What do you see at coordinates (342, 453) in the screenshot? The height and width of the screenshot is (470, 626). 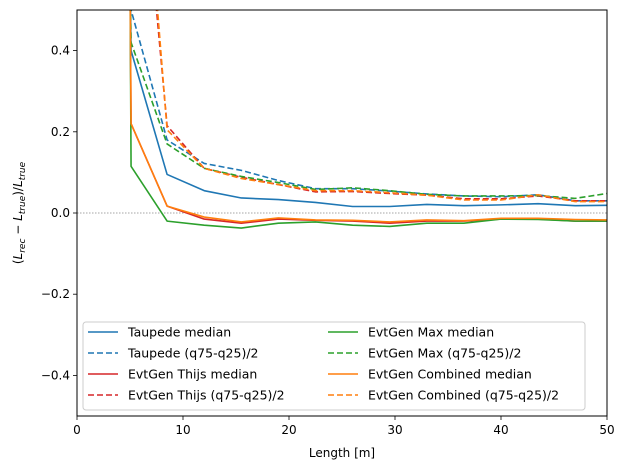 I see `x-axis-label: Length [m]` at bounding box center [342, 453].